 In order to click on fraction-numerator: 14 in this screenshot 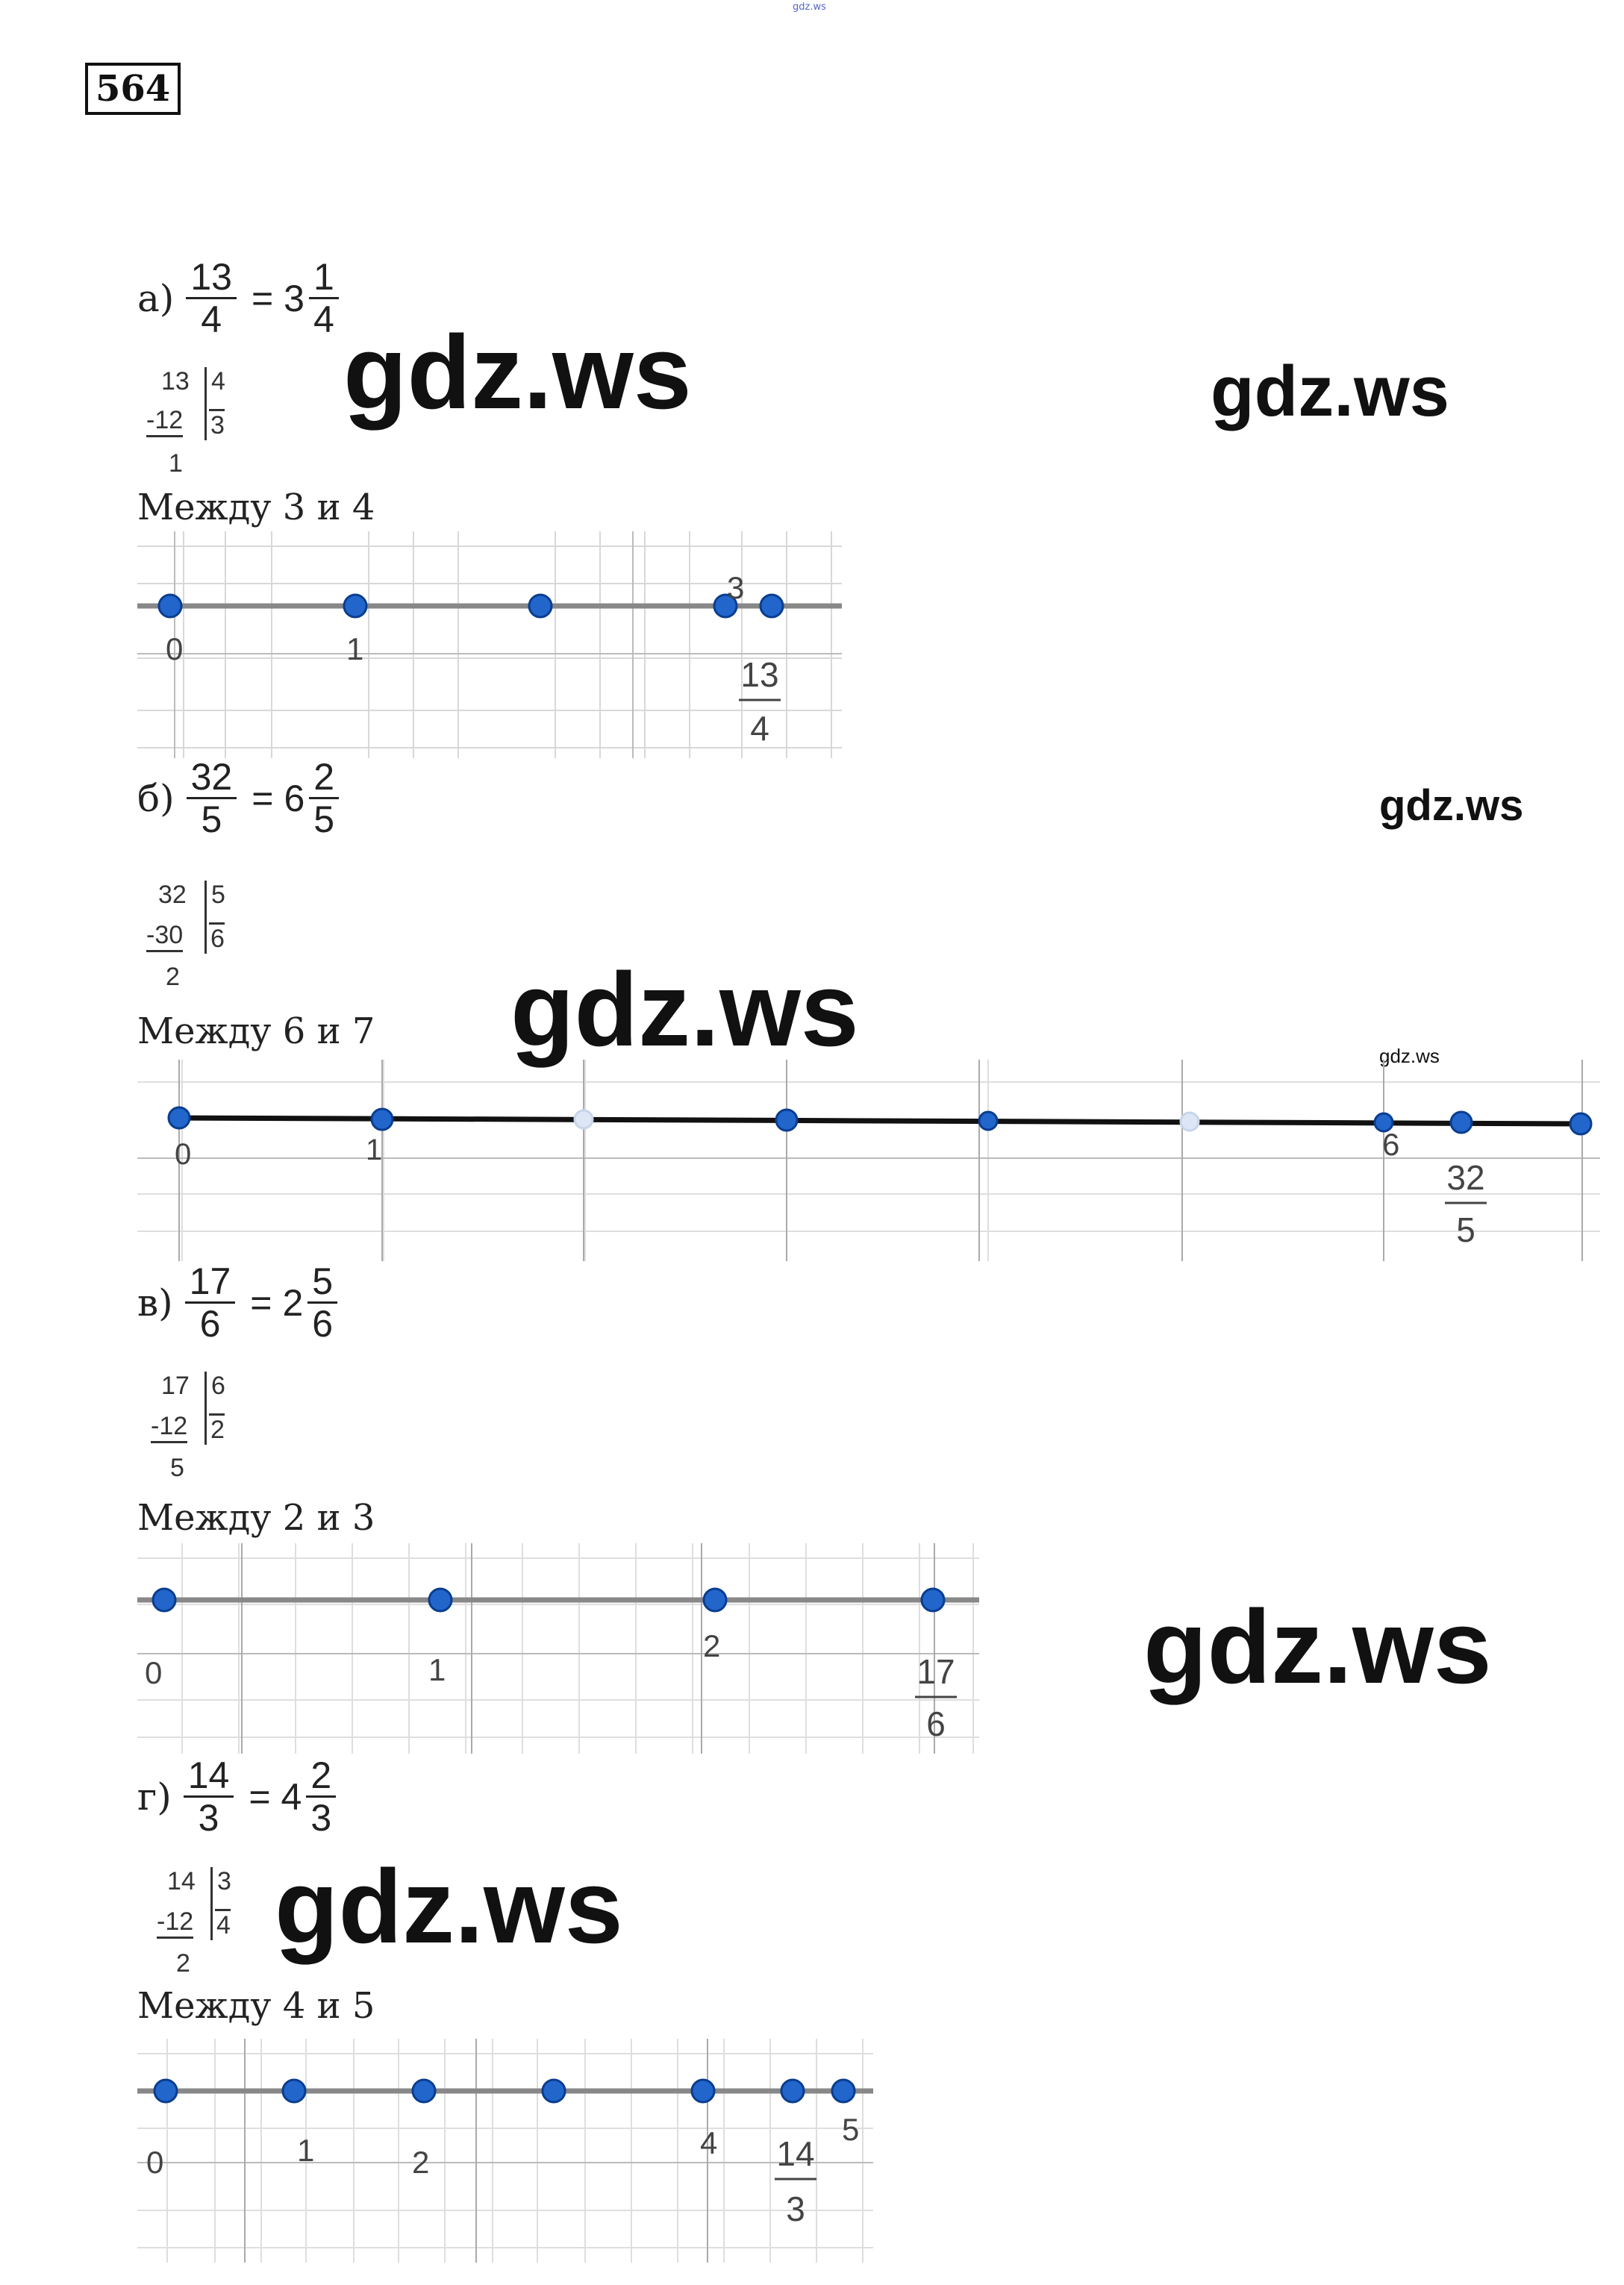, I will do `click(208, 1777)`.